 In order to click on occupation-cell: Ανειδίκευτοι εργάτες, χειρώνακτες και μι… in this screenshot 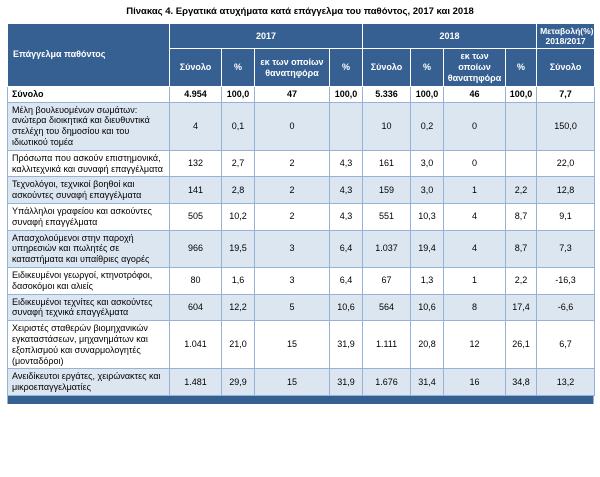, I will do `click(88, 382)`.